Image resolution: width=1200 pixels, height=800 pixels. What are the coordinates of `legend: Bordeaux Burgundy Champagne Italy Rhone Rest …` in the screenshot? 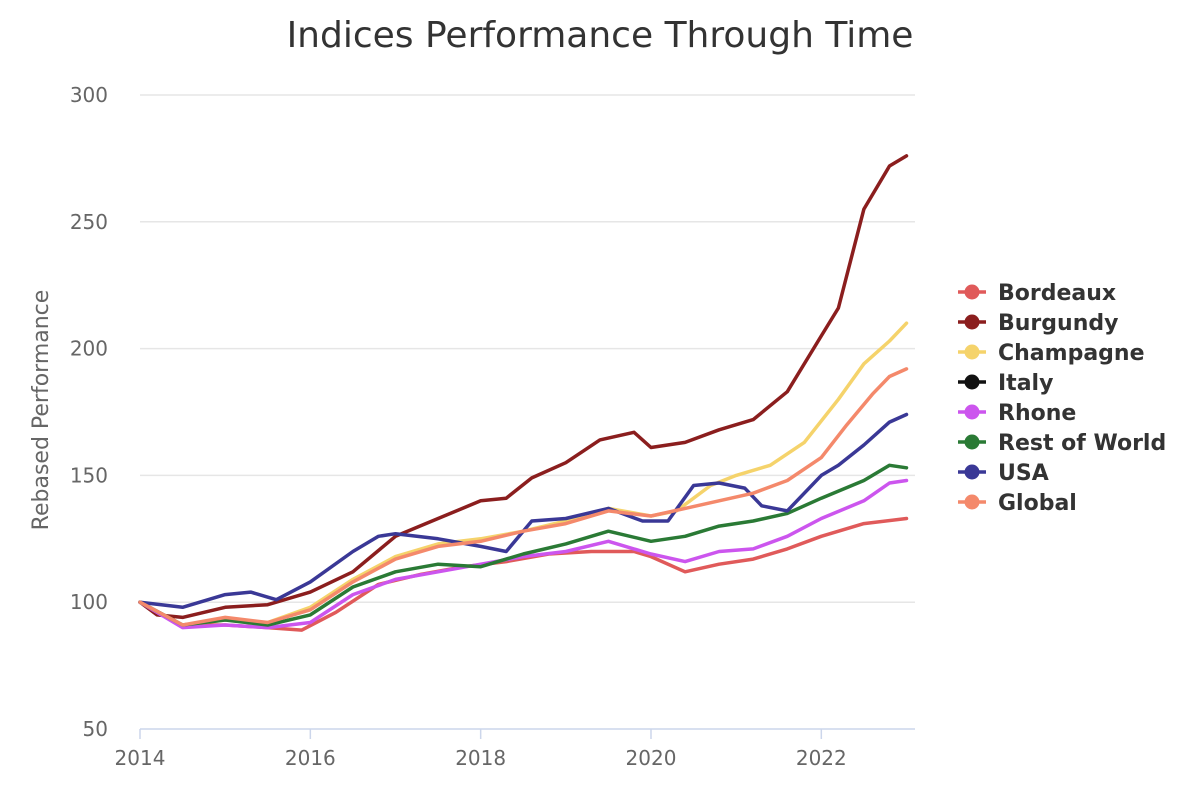 It's located at (1062, 398).